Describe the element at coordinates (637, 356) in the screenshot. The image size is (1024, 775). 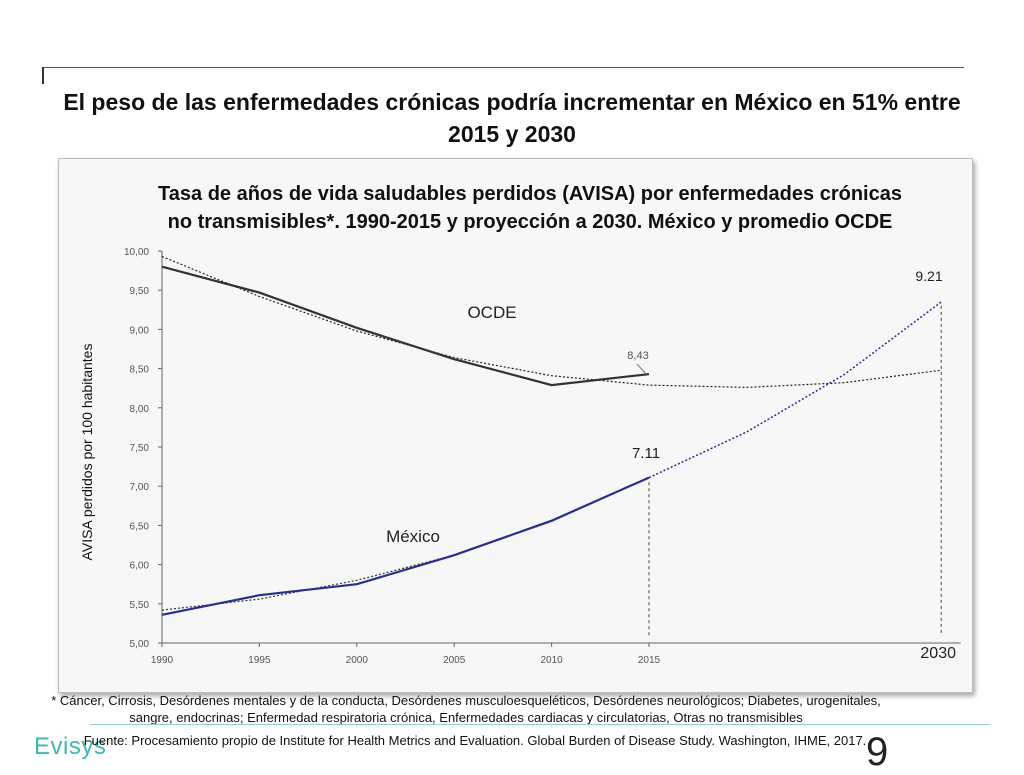
I see `data-label-oecd-2015: 8,43` at that location.